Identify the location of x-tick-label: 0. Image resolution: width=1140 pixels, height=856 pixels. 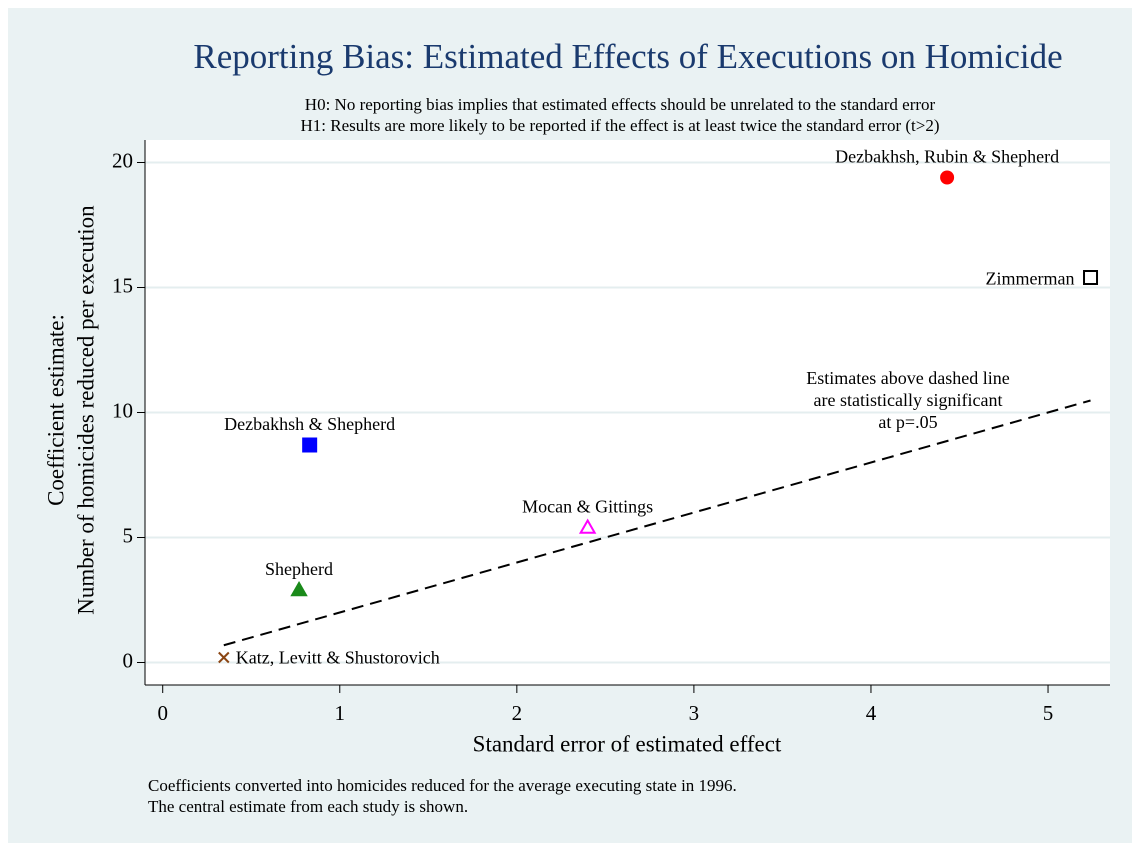
(162, 713).